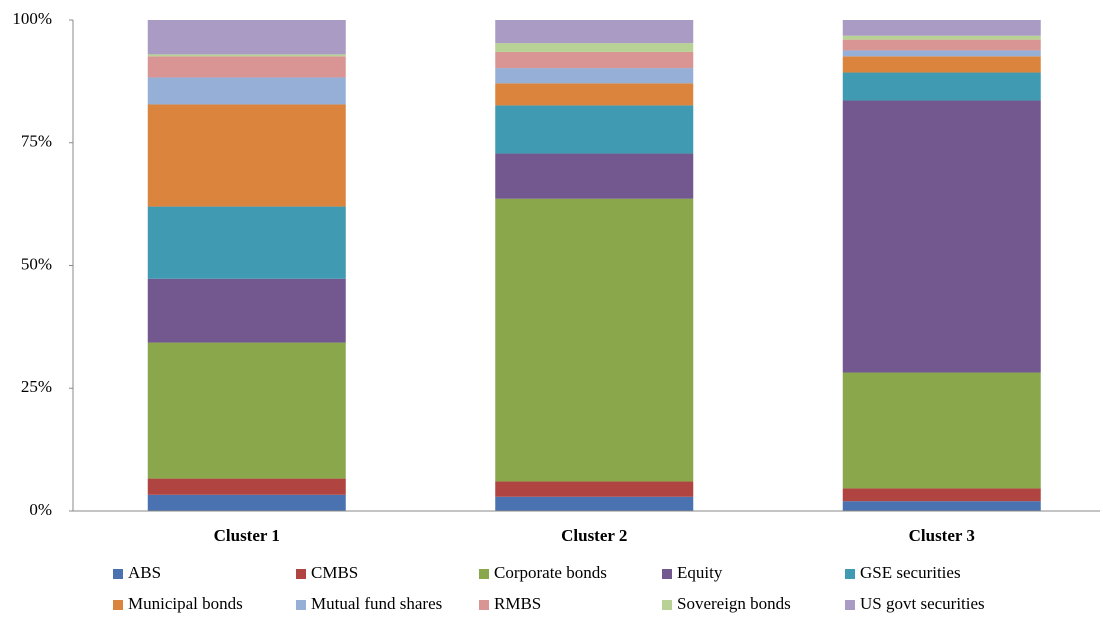  I want to click on legend-label: Municipal bonds, so click(185, 603).